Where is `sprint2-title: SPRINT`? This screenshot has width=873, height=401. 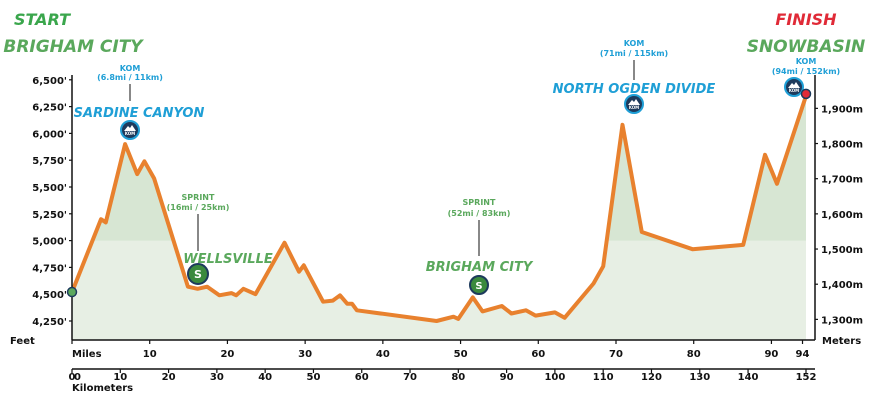 sprint2-title: SPRINT is located at coordinates (479, 202).